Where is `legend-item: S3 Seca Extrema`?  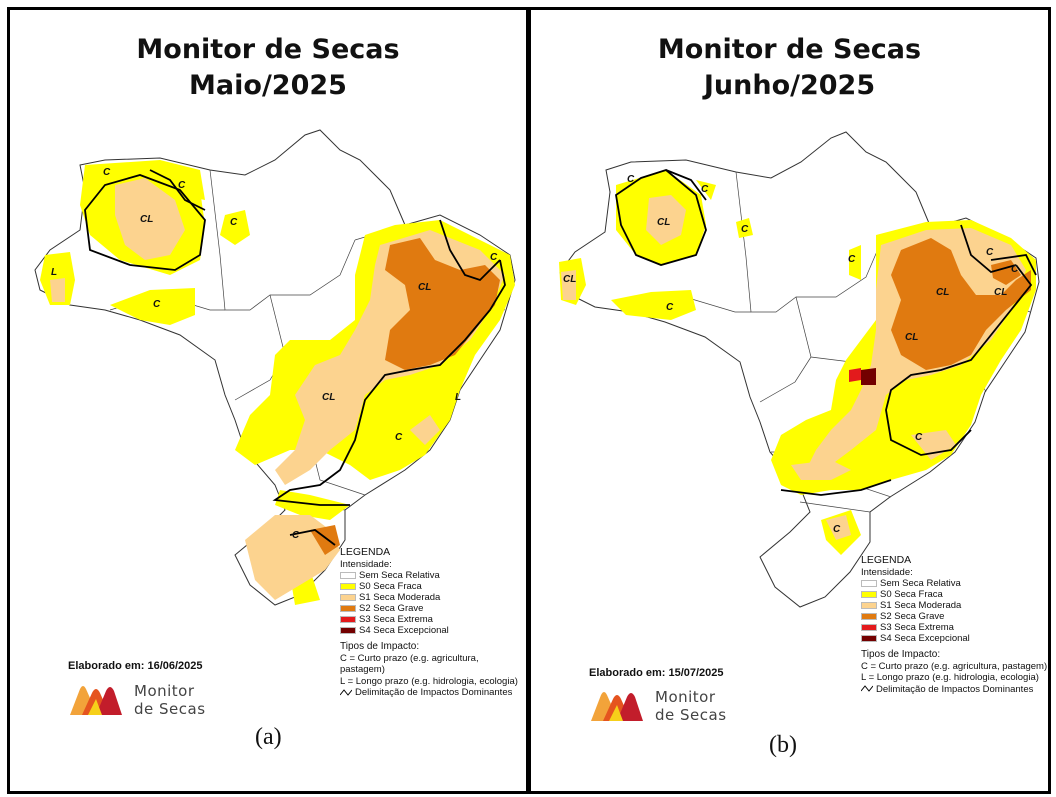 legend-item: S3 Seca Extrema is located at coordinates (954, 627).